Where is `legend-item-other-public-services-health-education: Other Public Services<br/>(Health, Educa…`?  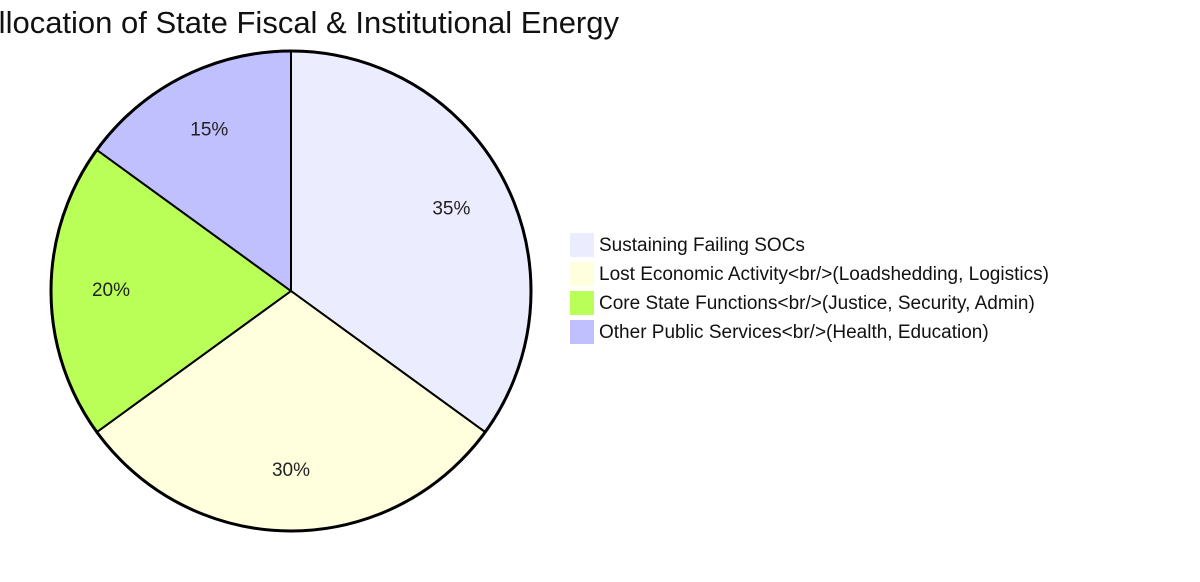 legend-item-other-public-services-health-education: Other Public Services<br/>(Health, Educa… is located at coordinates (779, 332).